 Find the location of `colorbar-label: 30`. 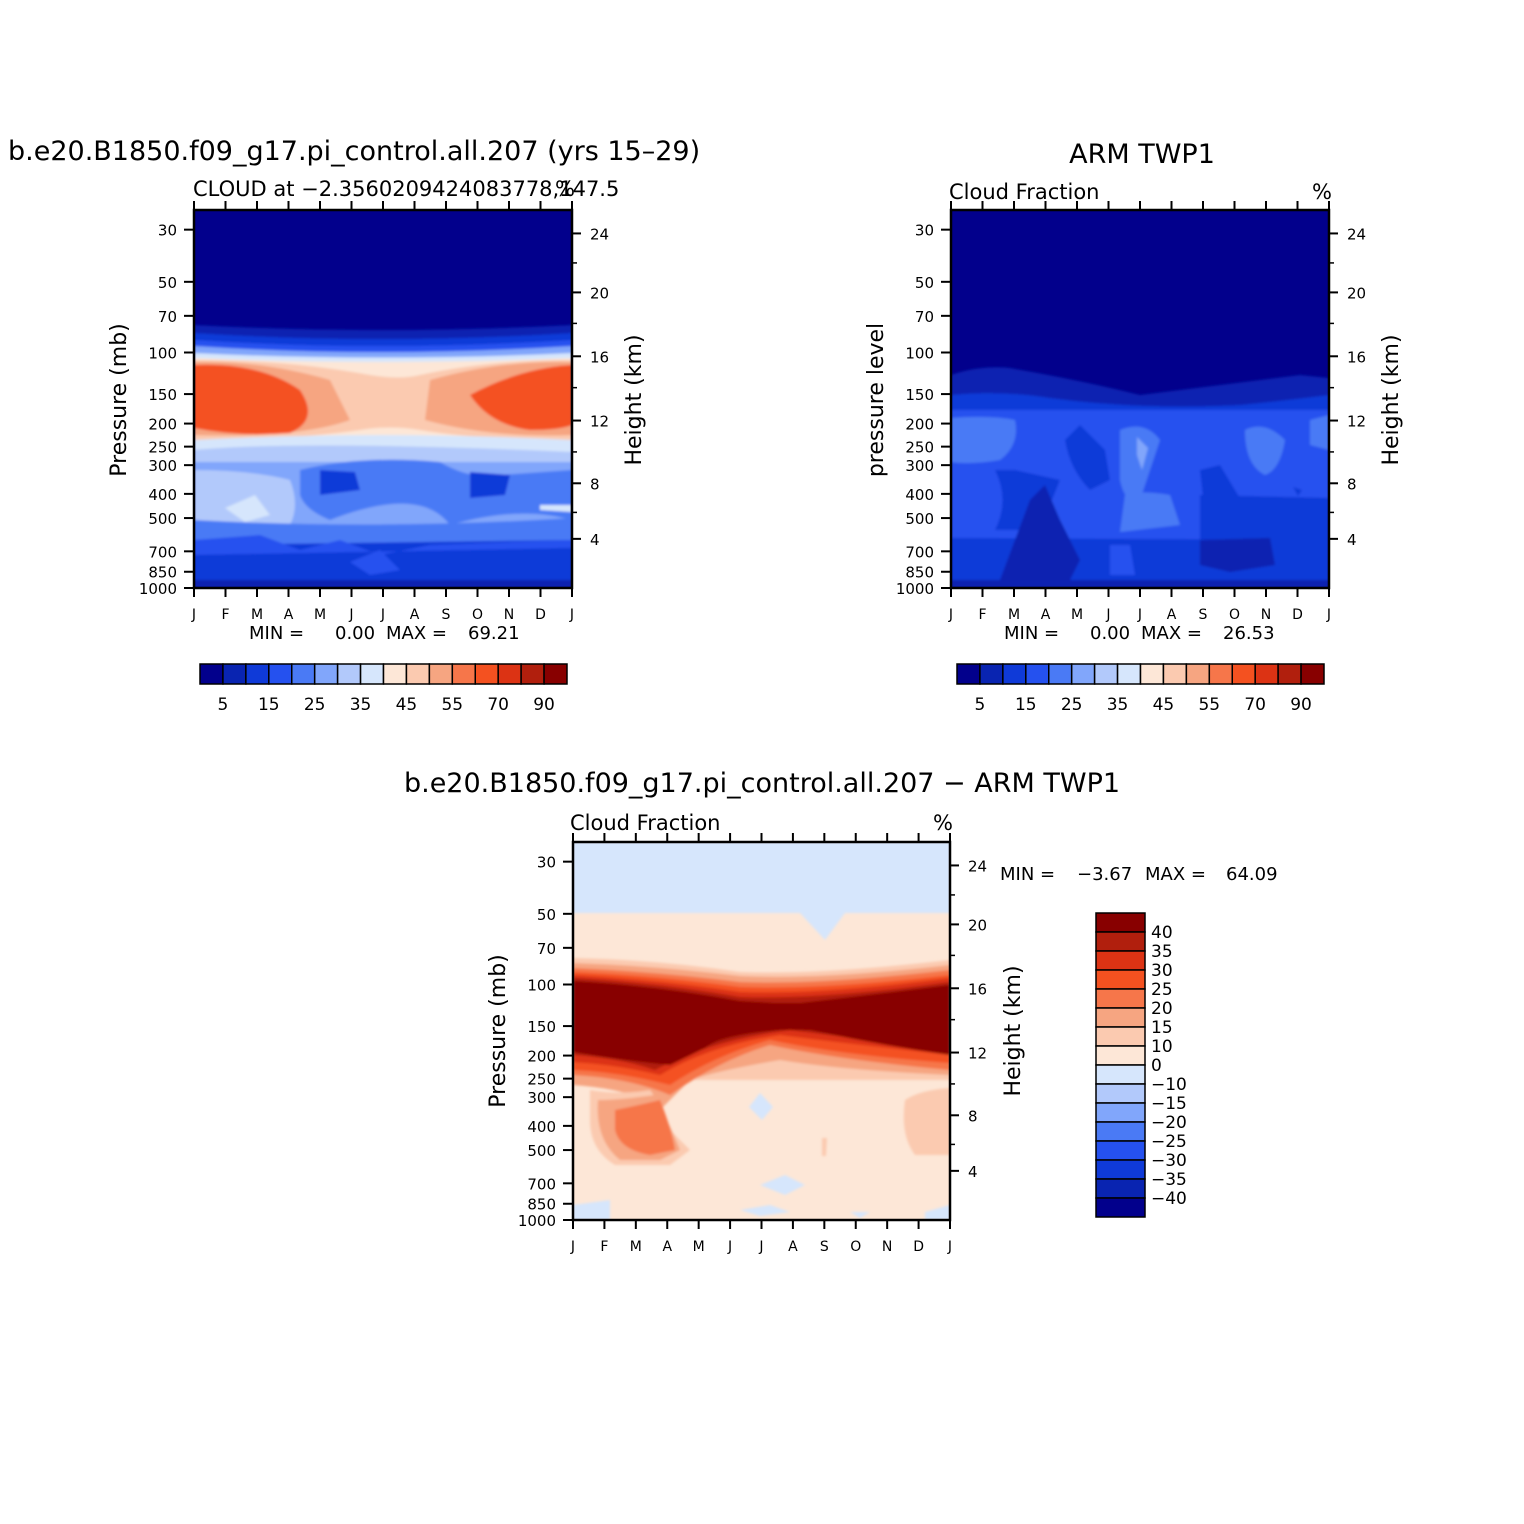

colorbar-label: 30 is located at coordinates (1162, 971).